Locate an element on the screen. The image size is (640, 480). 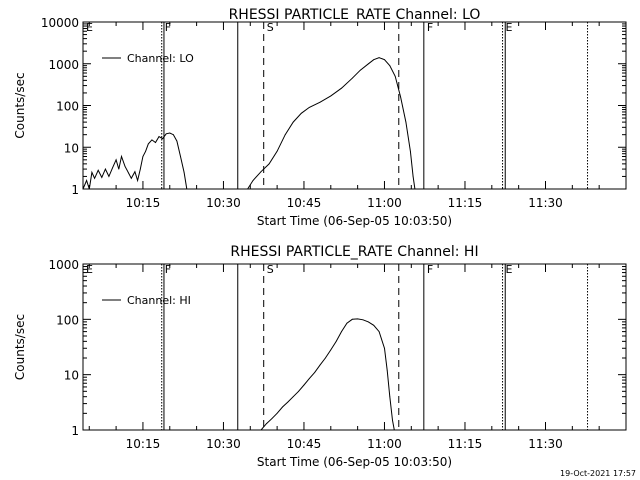
legend-label: Channel: LO is located at coordinates (160, 58).